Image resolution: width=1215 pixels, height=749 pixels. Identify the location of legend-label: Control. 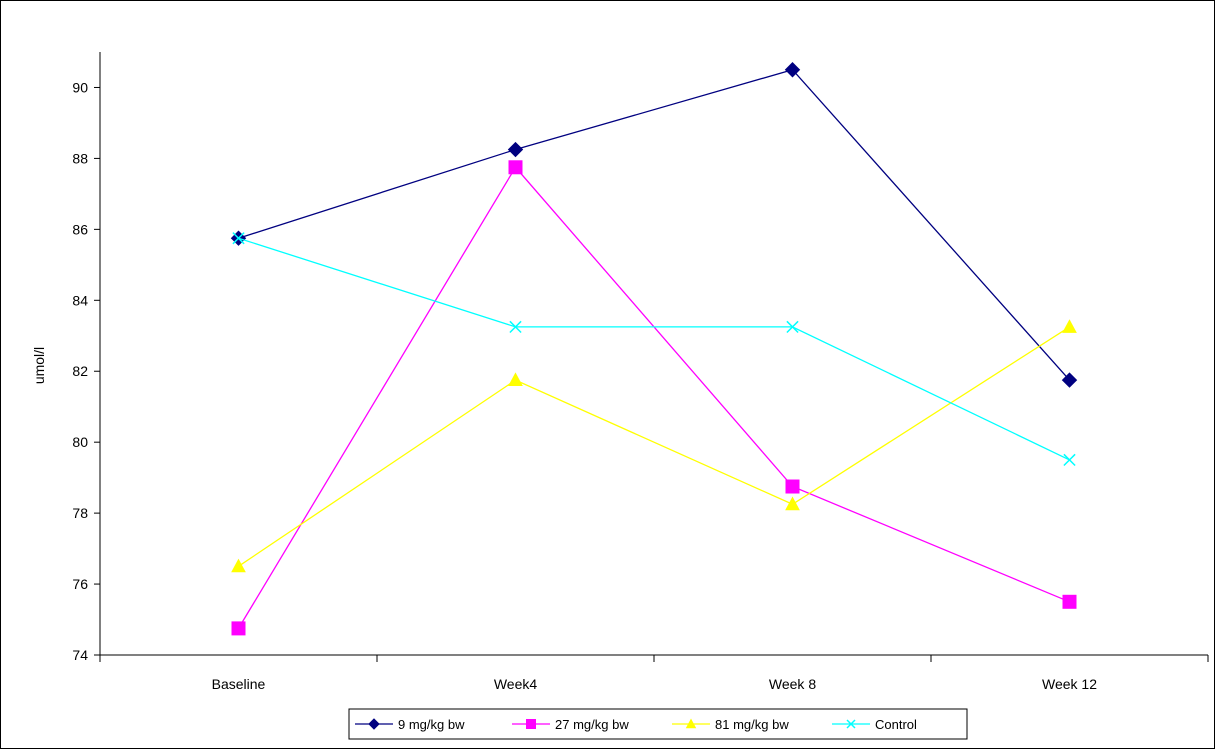
(896, 724).